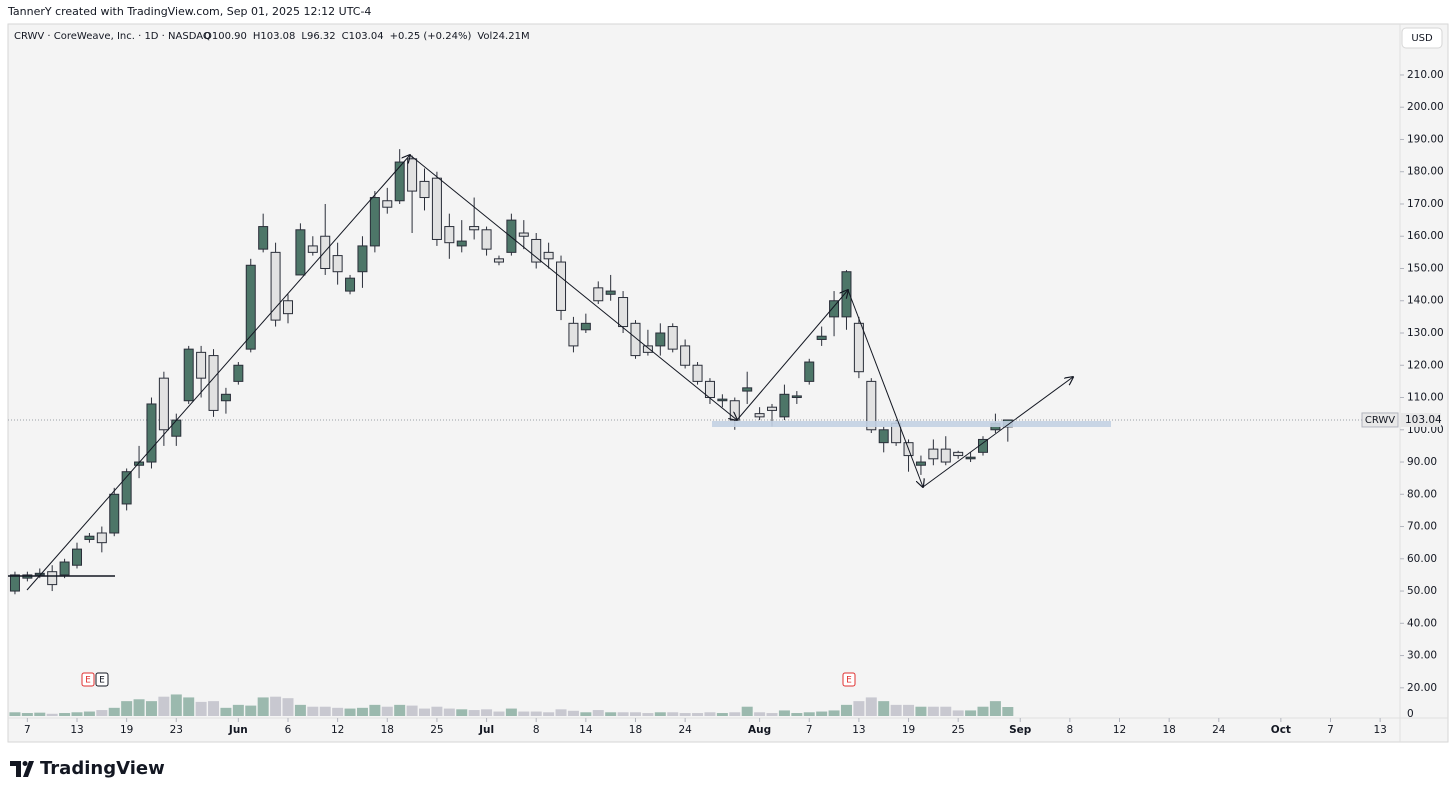 This screenshot has height=794, width=1456. I want to click on symbol-legend: CRWV · CoreWeave, Inc. · 1D · NASDAQ, so click(112, 36).